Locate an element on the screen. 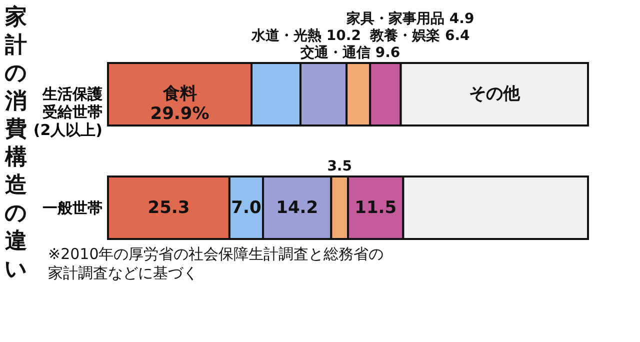 The width and height of the screenshot is (640, 342). data-label: 14.2 is located at coordinates (297, 208).